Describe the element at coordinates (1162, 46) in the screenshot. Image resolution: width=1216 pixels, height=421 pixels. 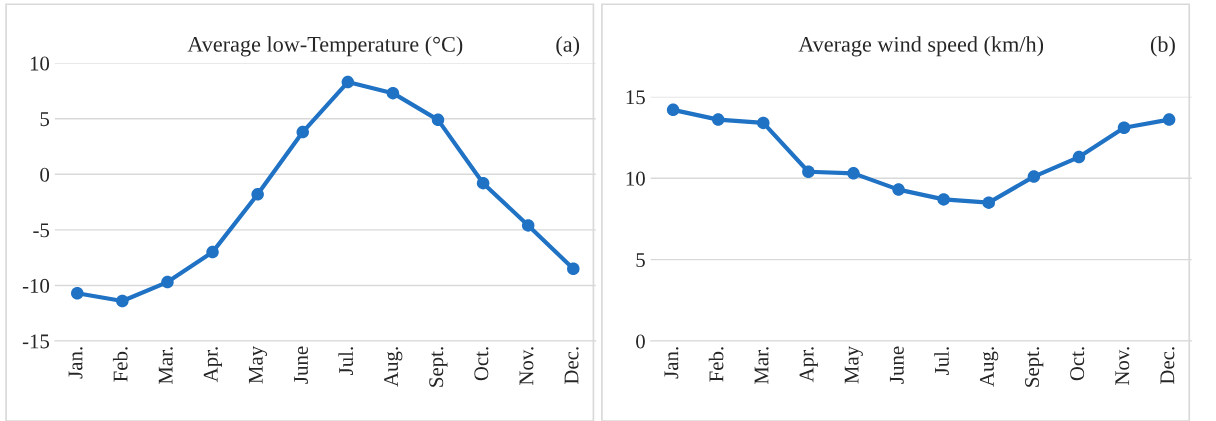
I see `text: (b)` at that location.